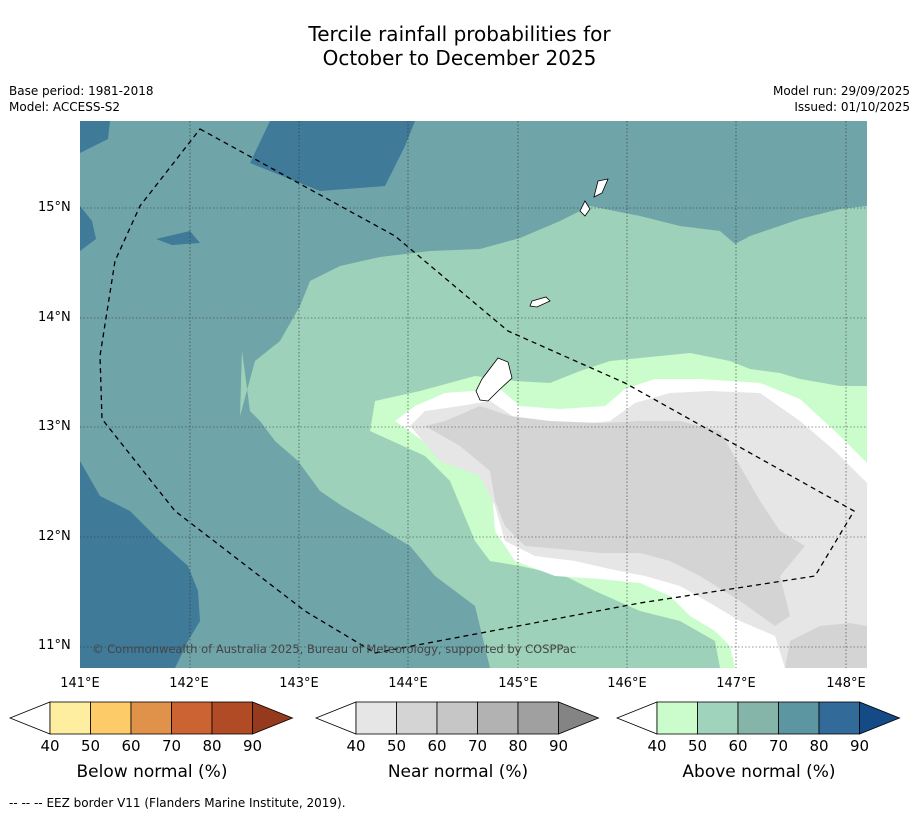 The width and height of the screenshot is (919, 816). What do you see at coordinates (80, 683) in the screenshot?
I see `x-tick-141E: 141°E` at bounding box center [80, 683].